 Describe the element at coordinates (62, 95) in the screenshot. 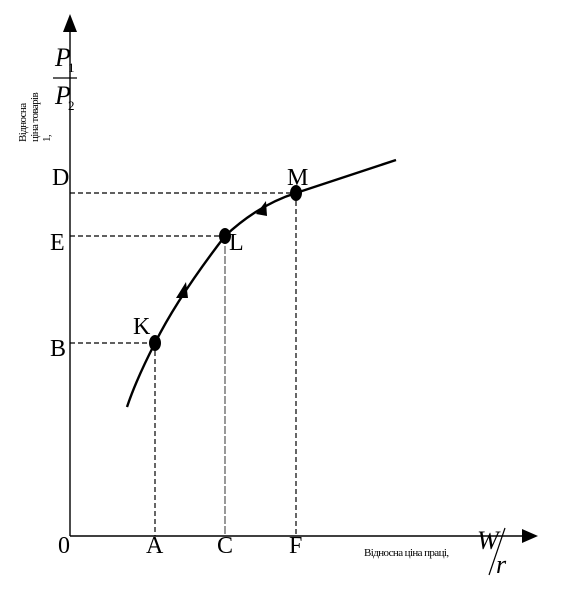

I see `y-ratio-denominator: P` at that location.